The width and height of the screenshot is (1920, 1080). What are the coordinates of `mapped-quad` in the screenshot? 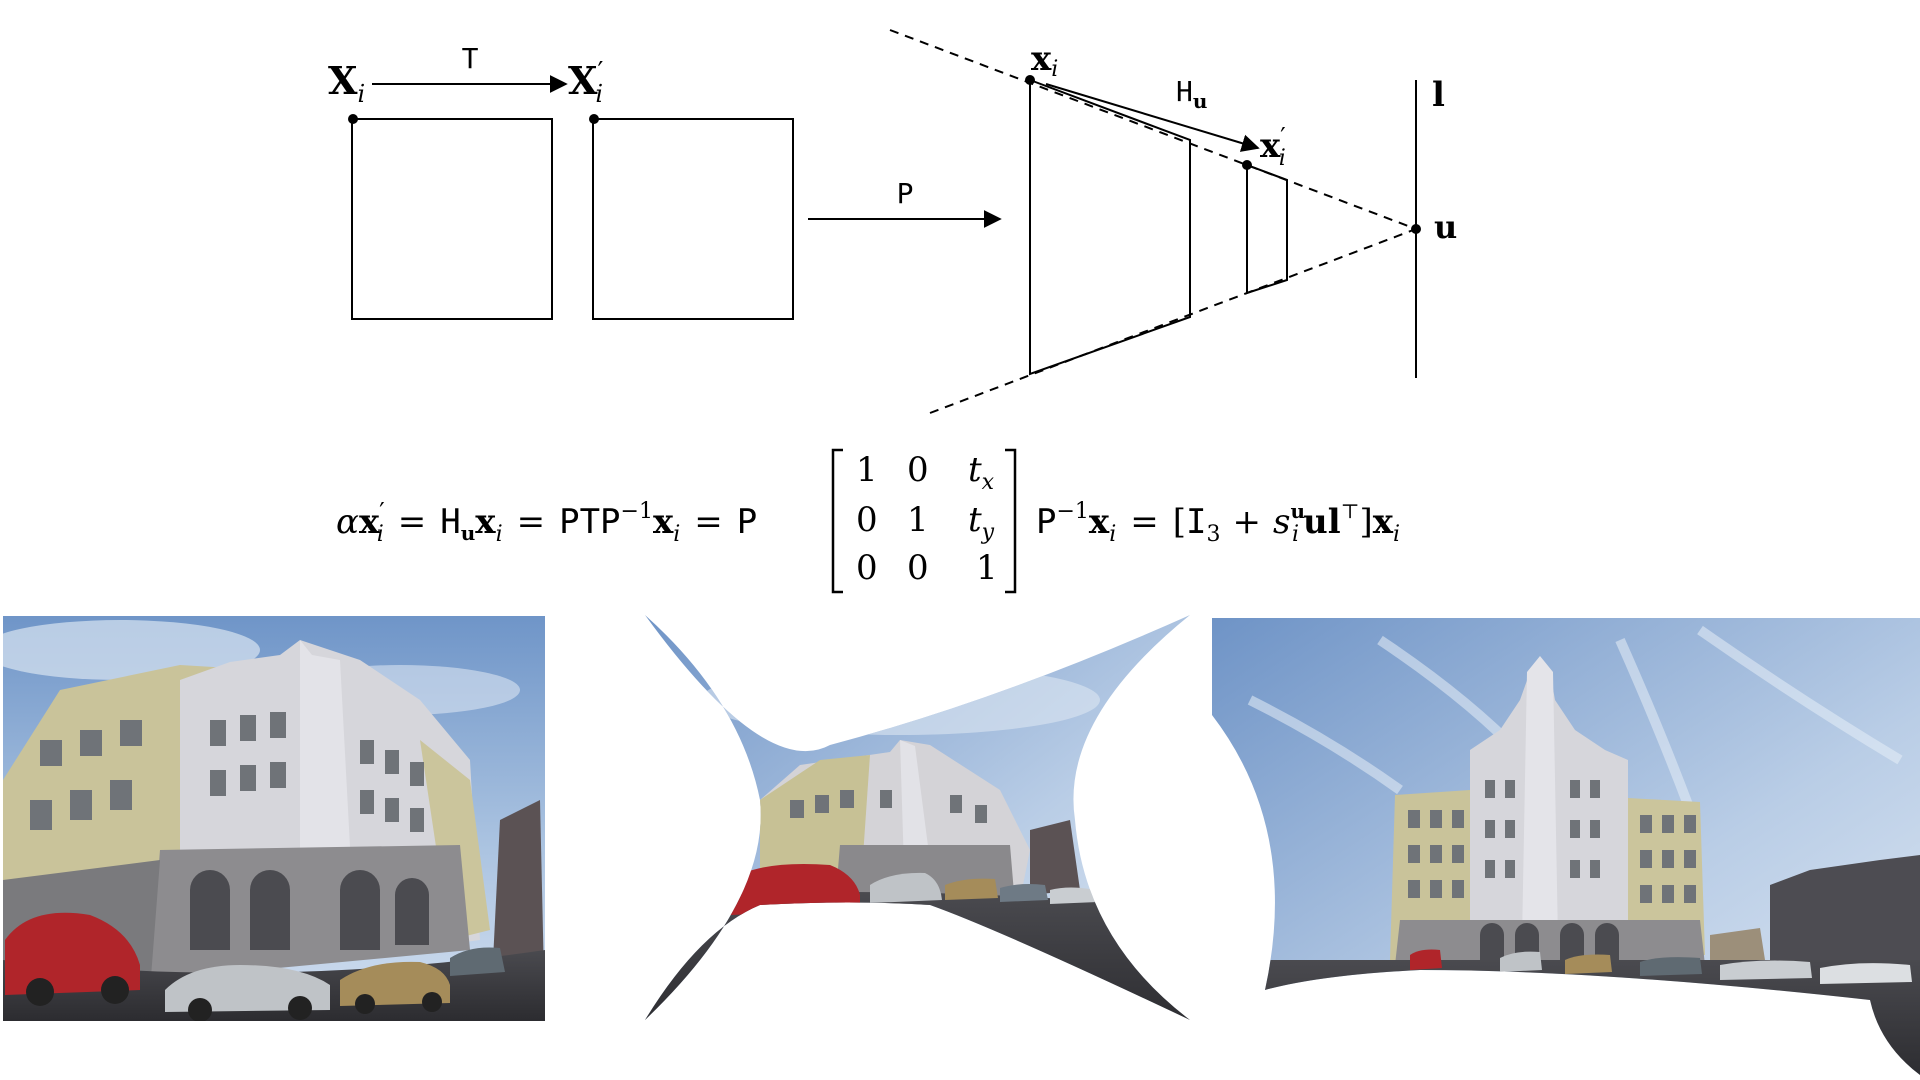 It's located at (1267, 229).